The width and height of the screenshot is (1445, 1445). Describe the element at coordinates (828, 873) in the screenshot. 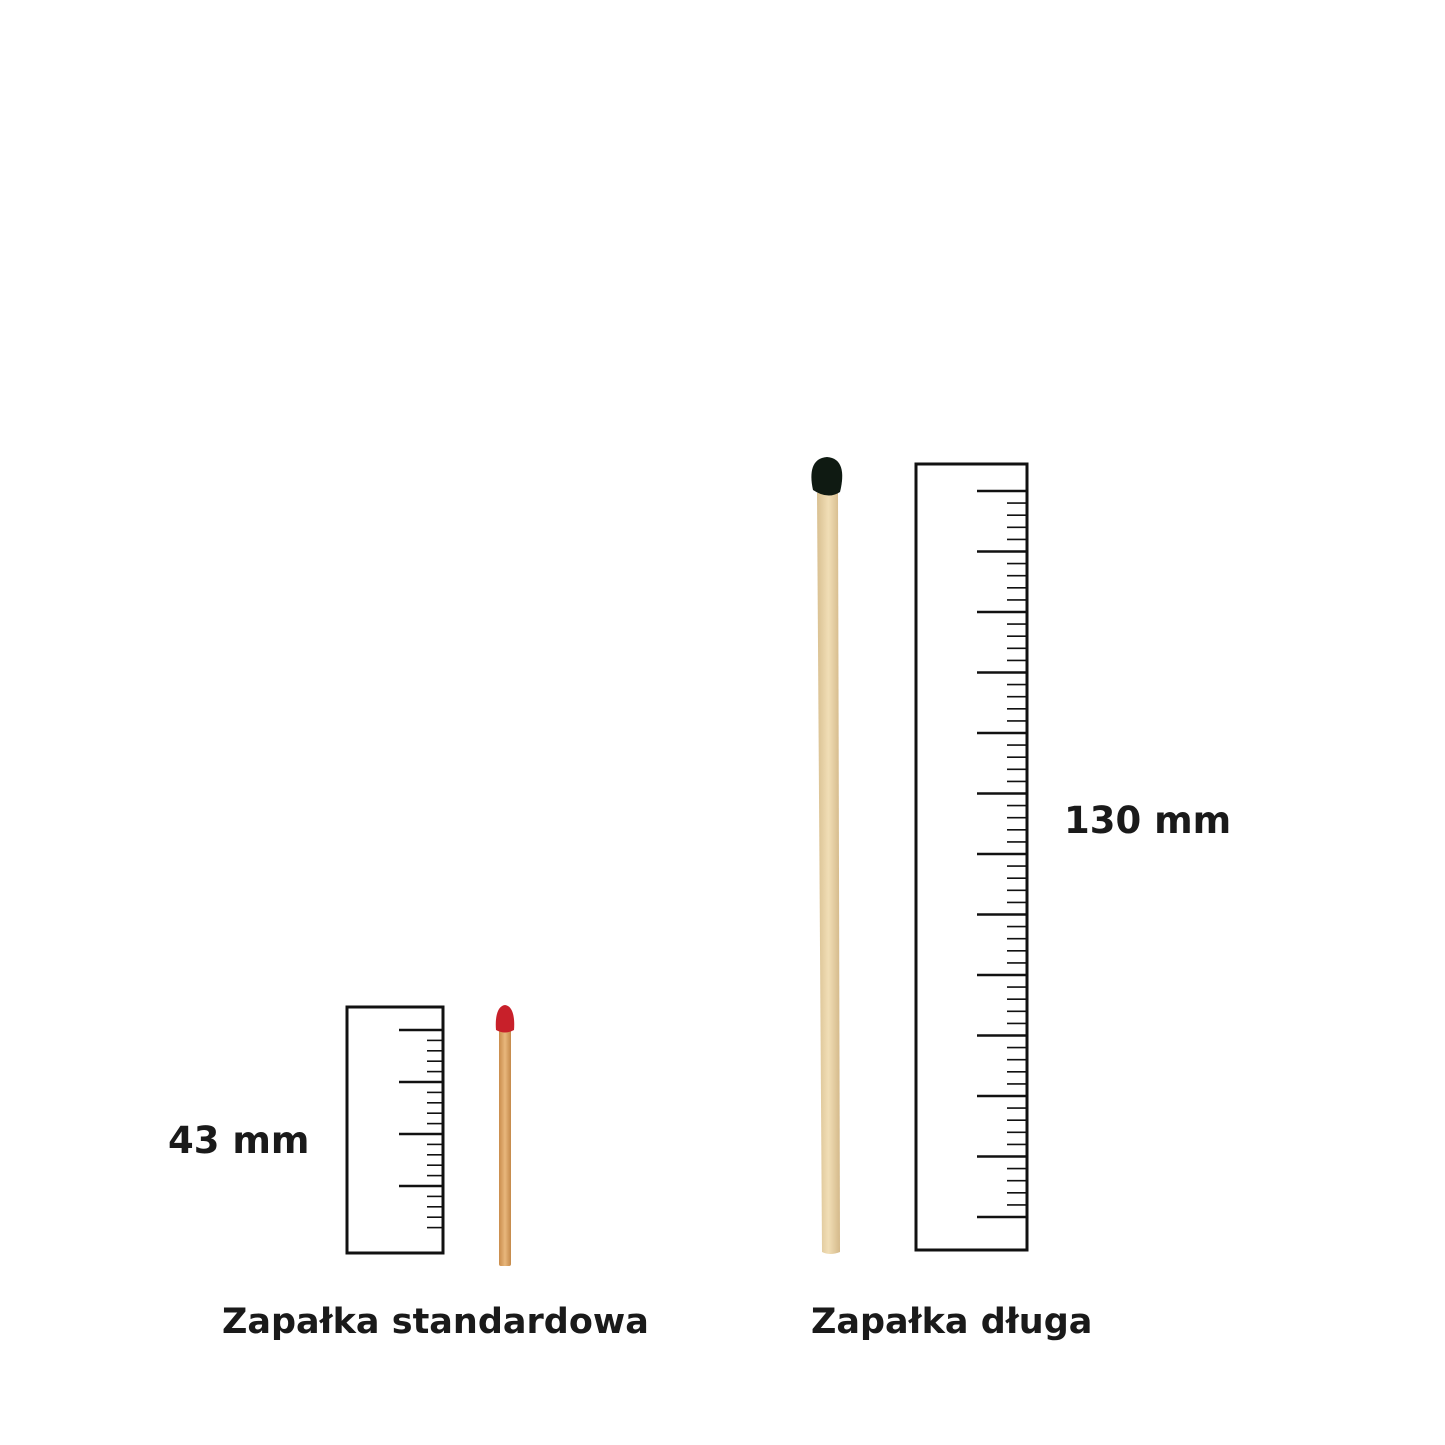

I see `long-match-stick` at that location.